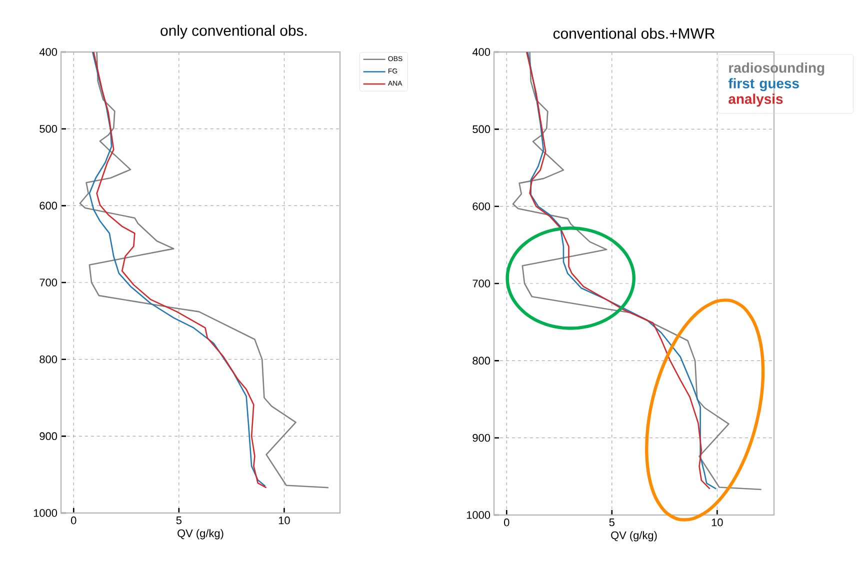 The image size is (864, 564). I want to click on text: analysis, so click(755, 100).